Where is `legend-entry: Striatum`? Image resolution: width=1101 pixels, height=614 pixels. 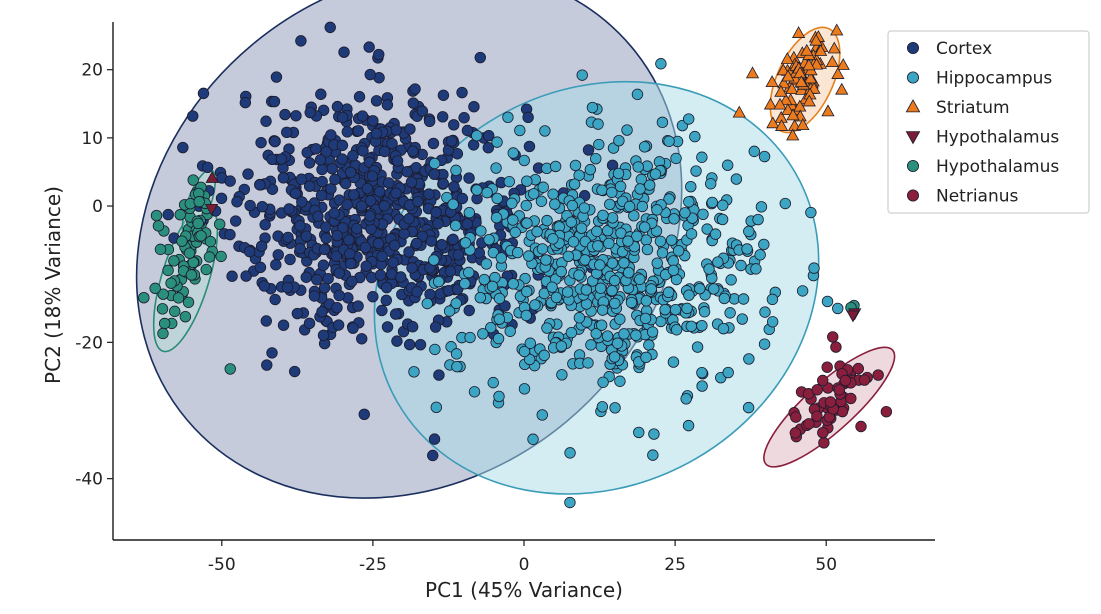
legend-entry: Striatum is located at coordinates (957, 108).